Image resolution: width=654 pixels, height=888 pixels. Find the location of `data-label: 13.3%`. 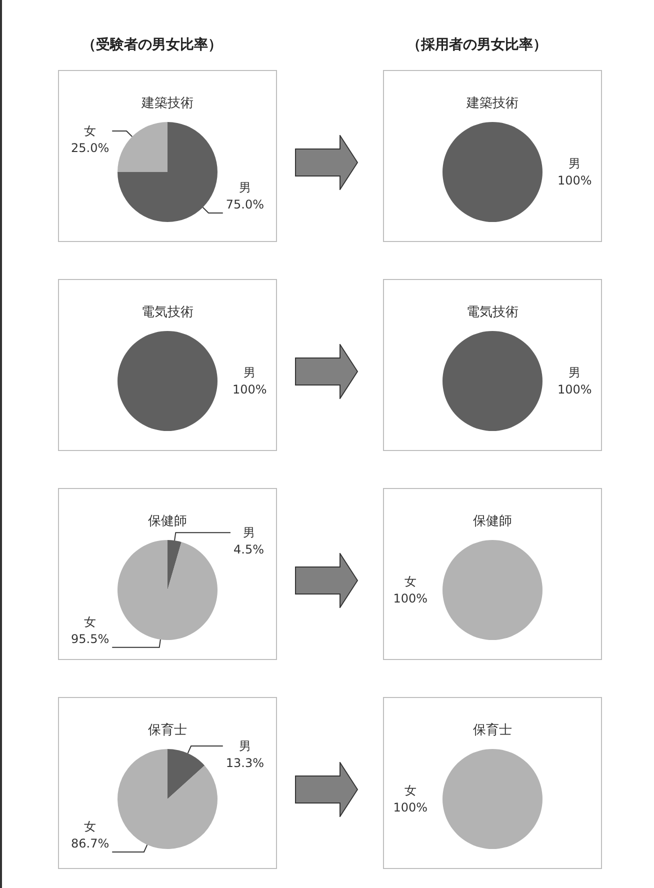

data-label: 13.3% is located at coordinates (245, 763).